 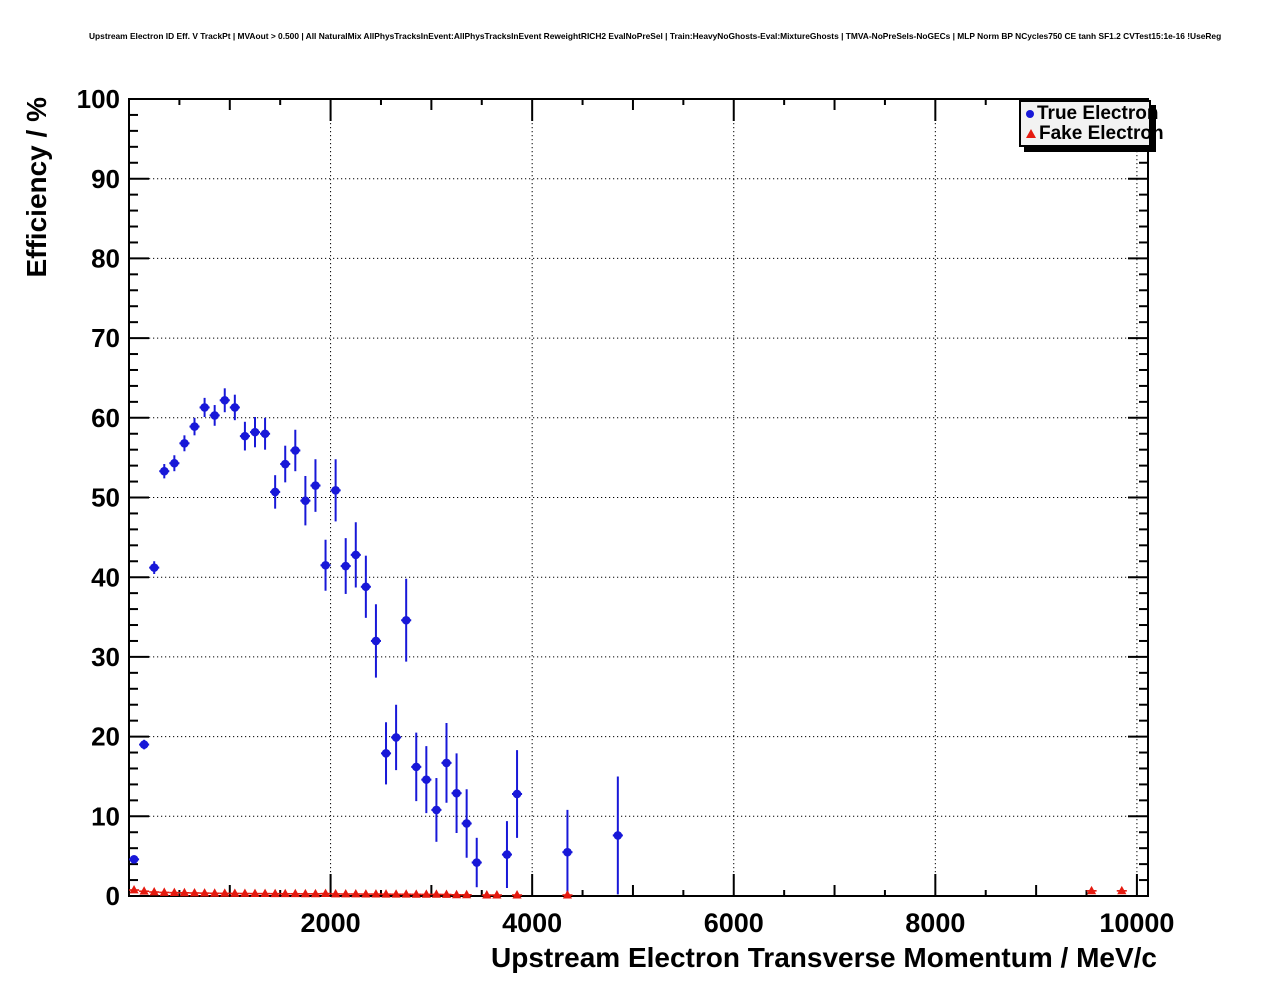 I want to click on legend-label: True Electron, so click(x=1098, y=113).